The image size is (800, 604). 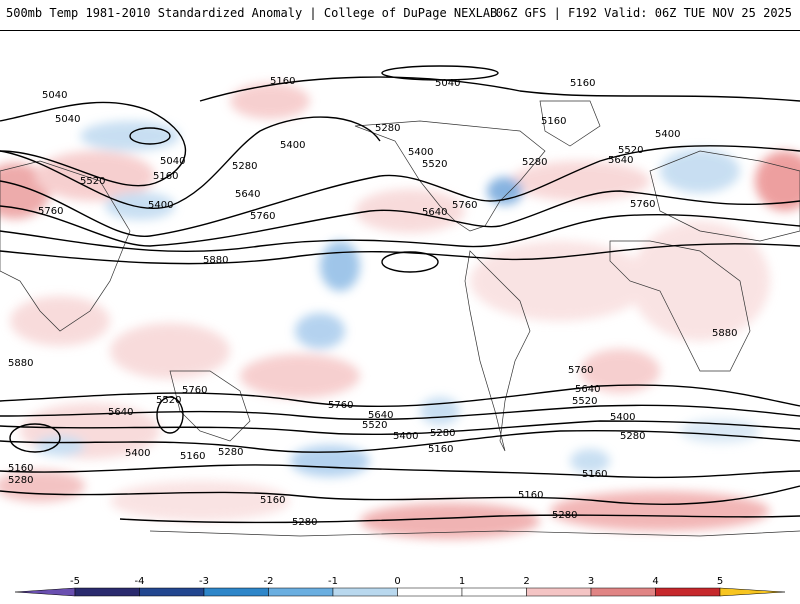 I want to click on europe-coast, so click(x=724, y=196).